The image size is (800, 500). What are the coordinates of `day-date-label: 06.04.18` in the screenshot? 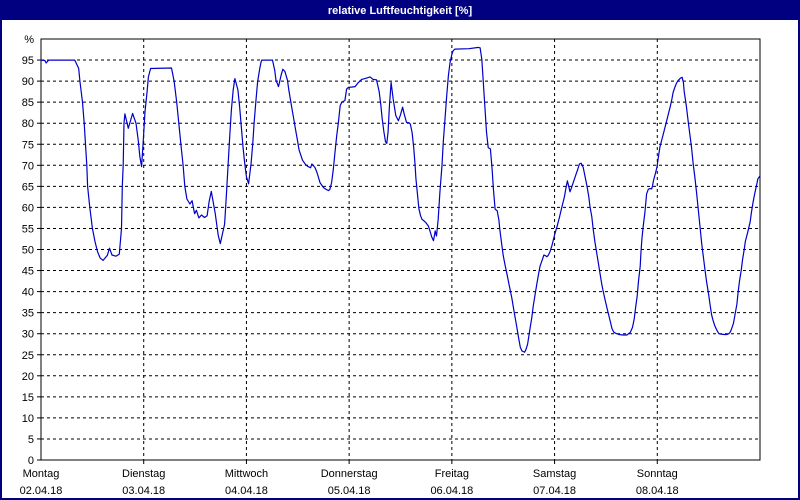 It's located at (451, 491).